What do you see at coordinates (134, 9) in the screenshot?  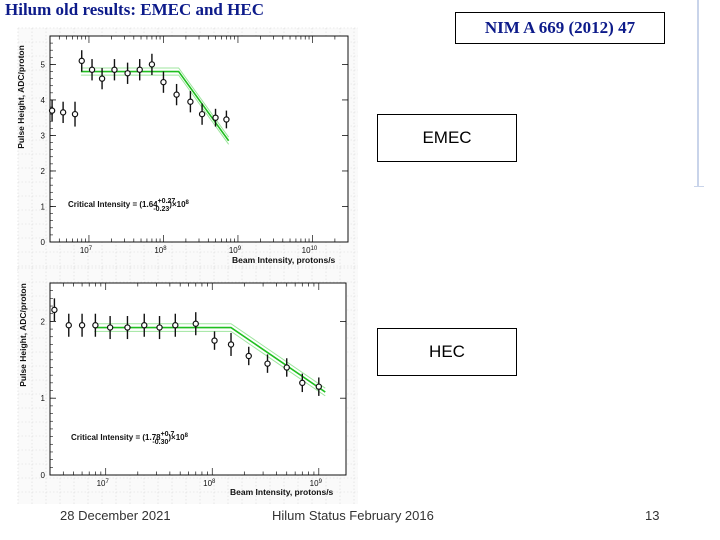 I see `slide-title: Hilum old results: EMEC and HEC` at bounding box center [134, 9].